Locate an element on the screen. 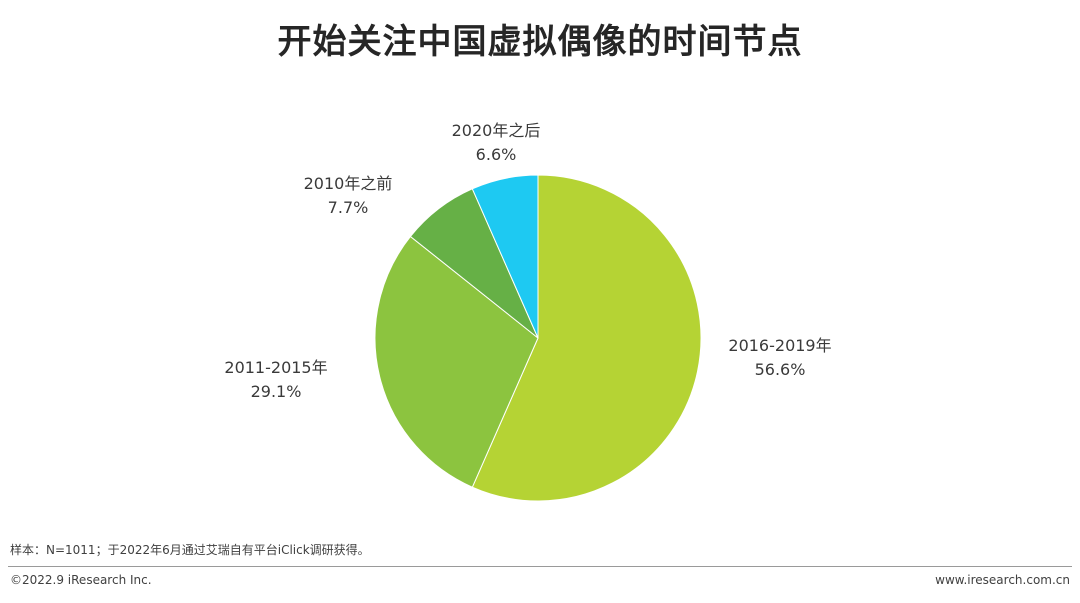 The height and width of the screenshot is (603, 1080). slice-label: 2016-2019年 56.6% is located at coordinates (780, 358).